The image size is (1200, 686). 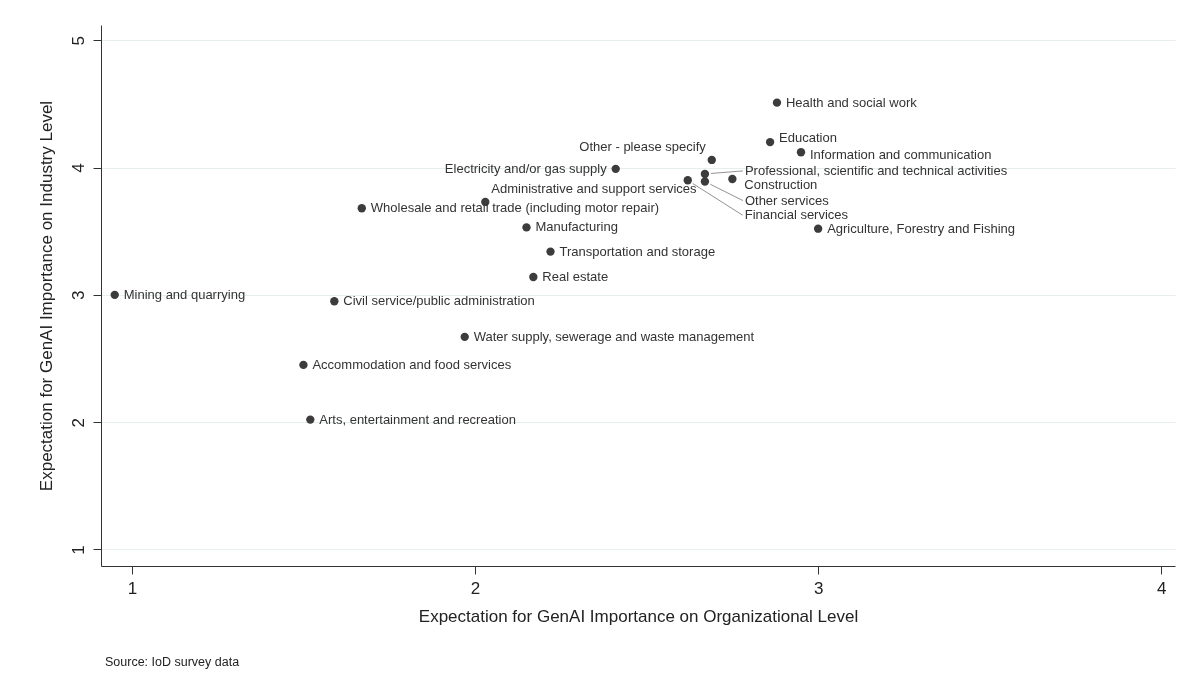 What do you see at coordinates (78, 41) in the screenshot?
I see `y-tick-label: 5` at bounding box center [78, 41].